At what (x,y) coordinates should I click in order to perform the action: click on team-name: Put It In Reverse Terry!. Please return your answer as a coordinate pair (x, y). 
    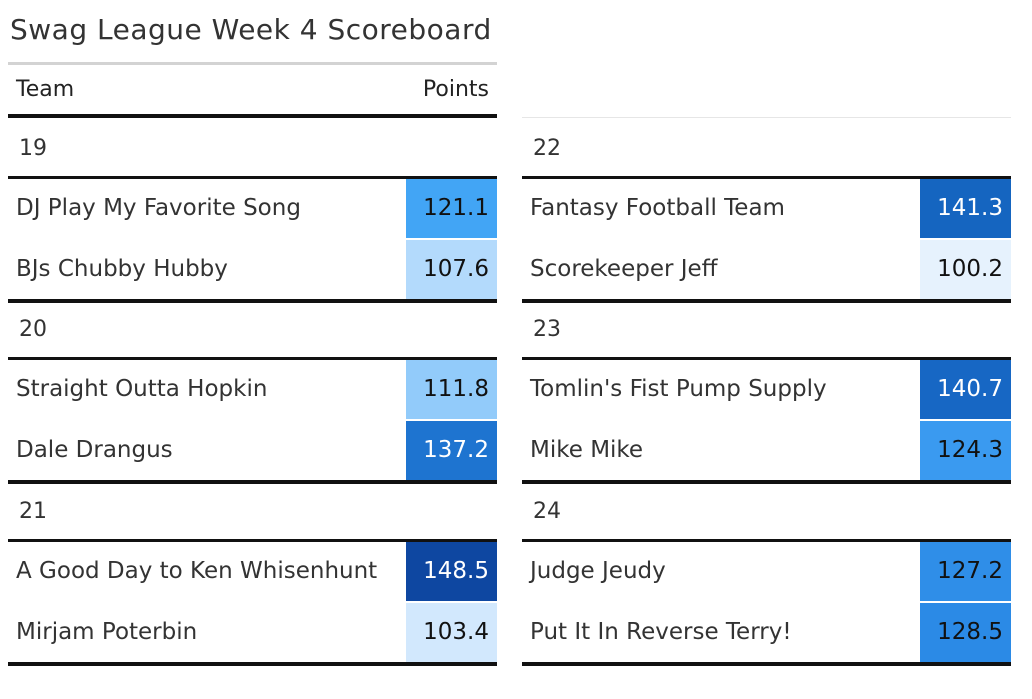
    Looking at the image, I should click on (661, 632).